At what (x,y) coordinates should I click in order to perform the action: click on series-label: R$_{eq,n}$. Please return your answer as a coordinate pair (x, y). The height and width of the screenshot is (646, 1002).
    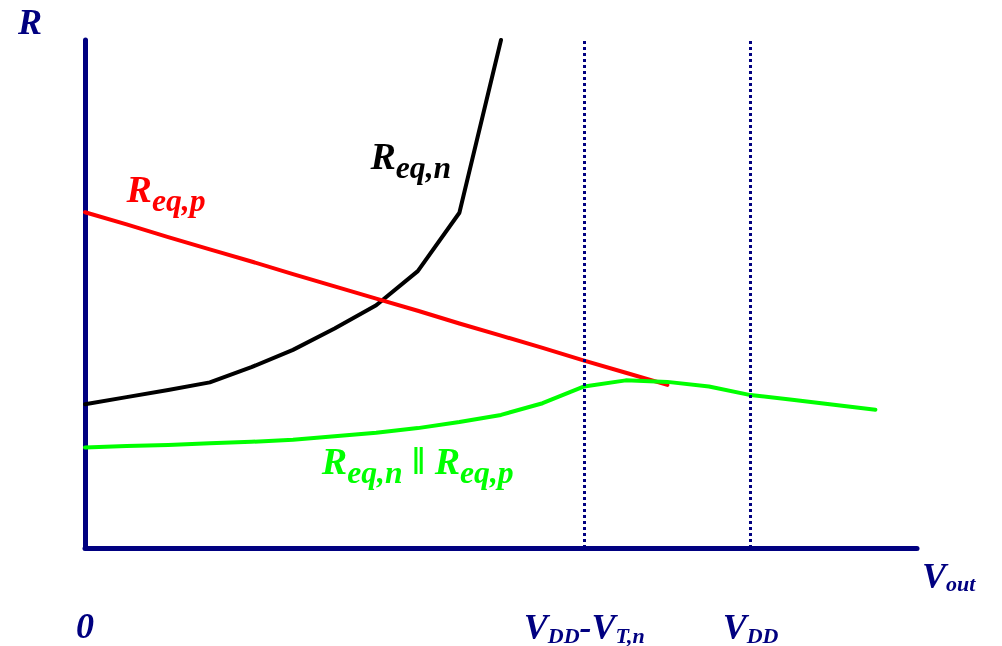
    Looking at the image, I should click on (411, 159).